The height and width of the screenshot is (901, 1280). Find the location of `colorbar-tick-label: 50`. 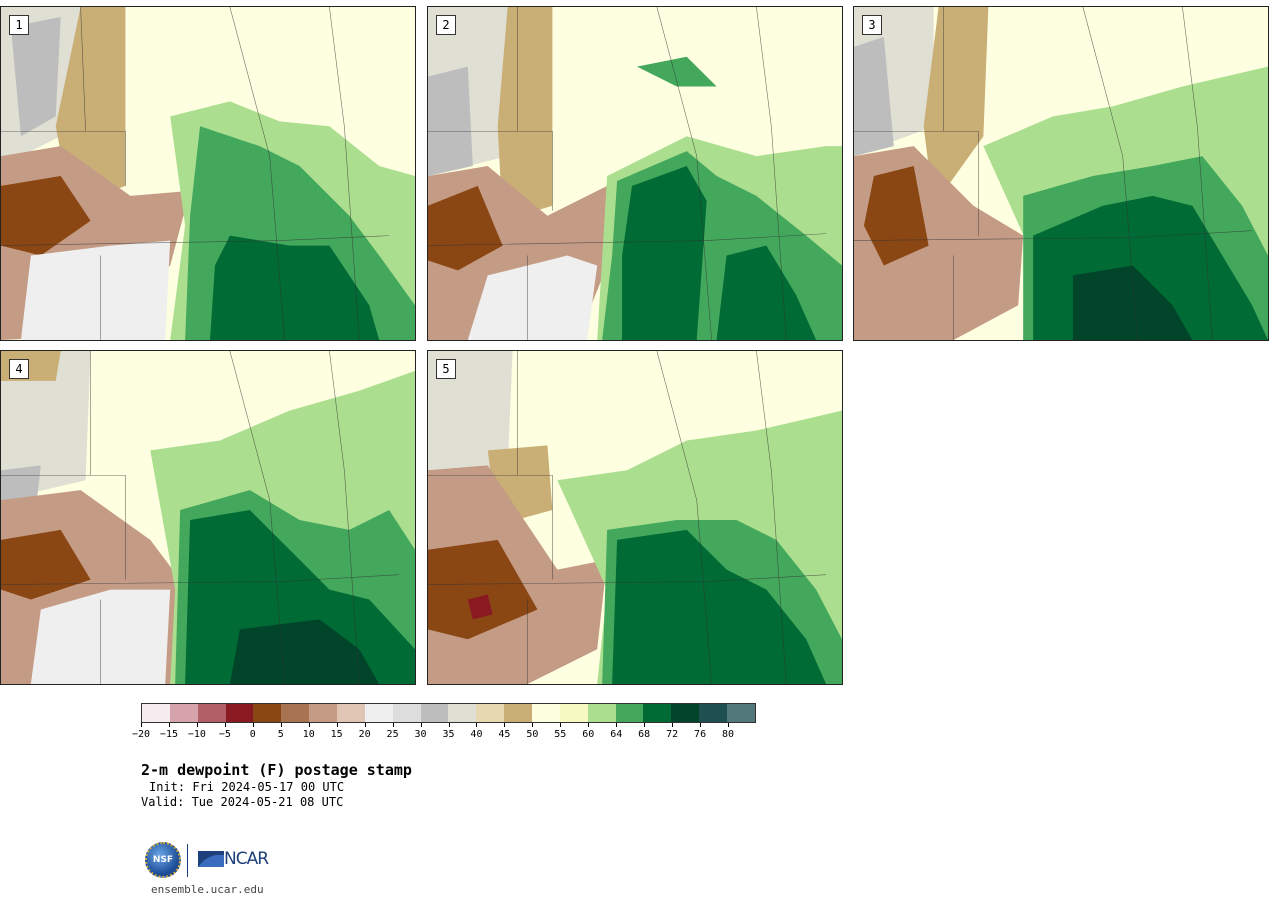

colorbar-tick-label: 50 is located at coordinates (532, 734).